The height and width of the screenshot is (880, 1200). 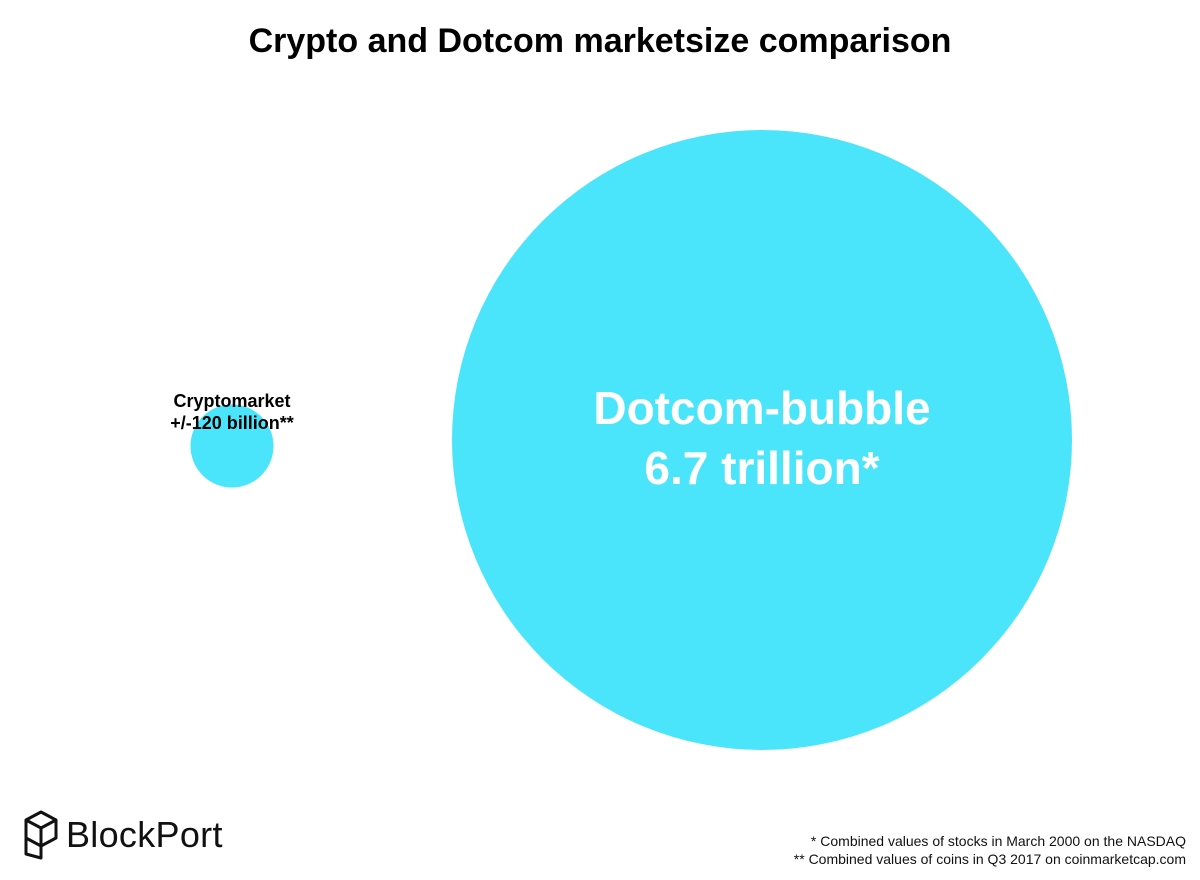 I want to click on cryptomarket-name: Cryptomarket, so click(x=232, y=401).